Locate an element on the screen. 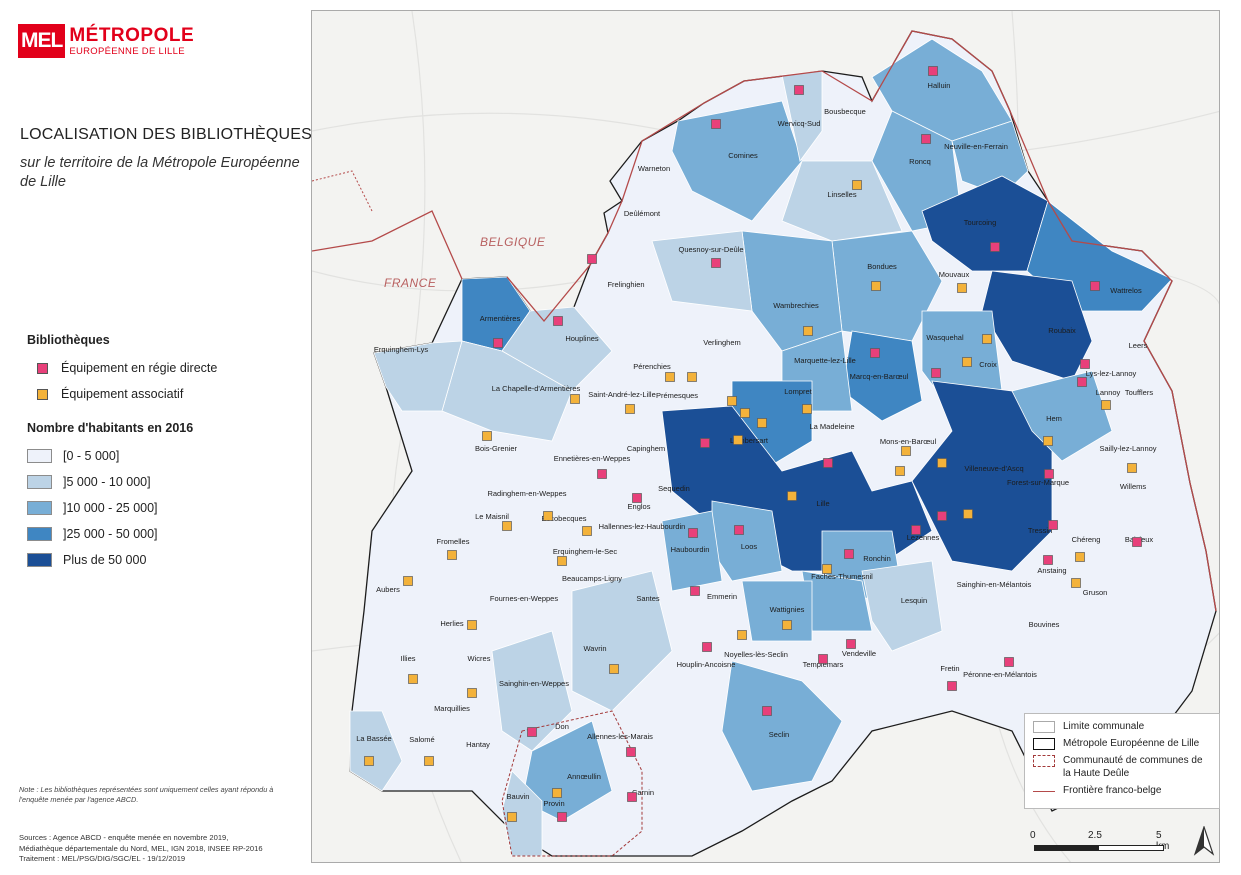 The width and height of the screenshot is (1241, 875). commune-seclin is located at coordinates (782, 726).